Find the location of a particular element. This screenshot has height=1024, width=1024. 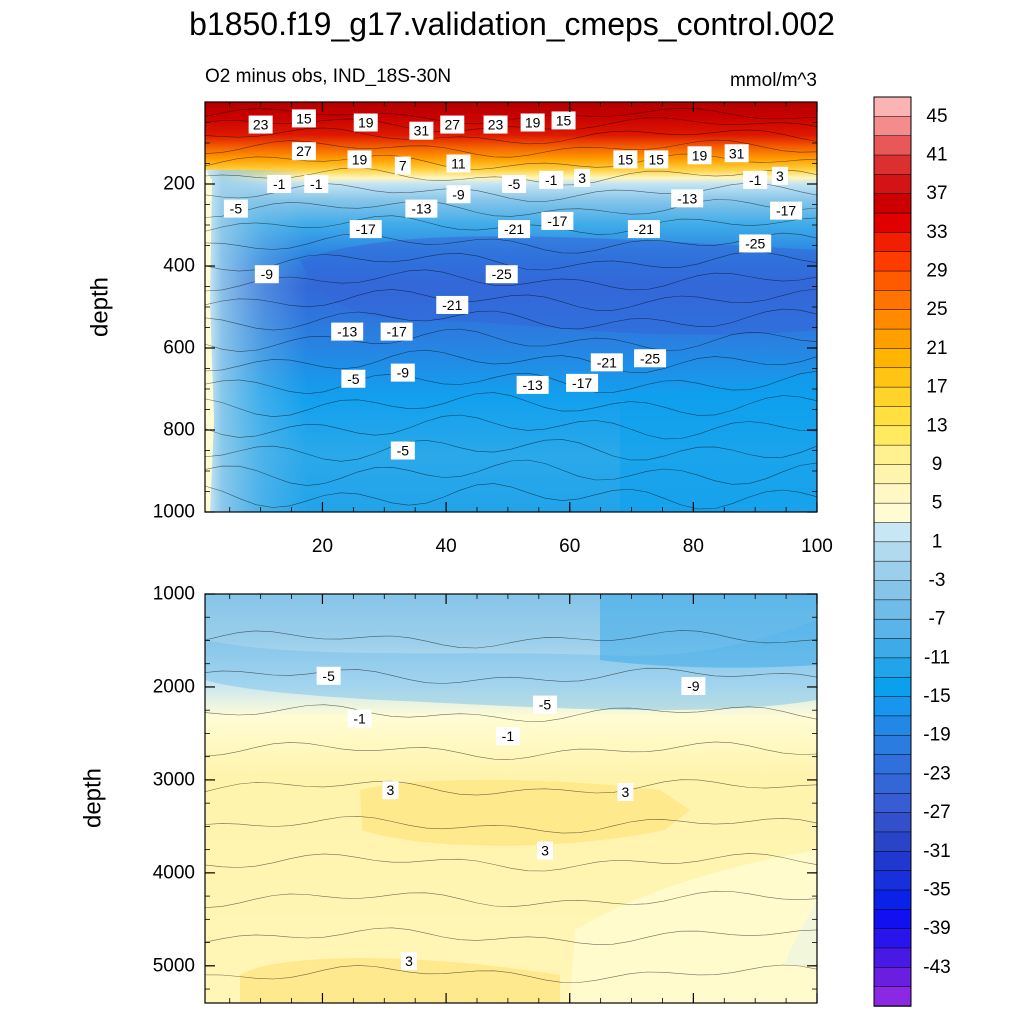

colorbar-label: 41 is located at coordinates (936, 155).